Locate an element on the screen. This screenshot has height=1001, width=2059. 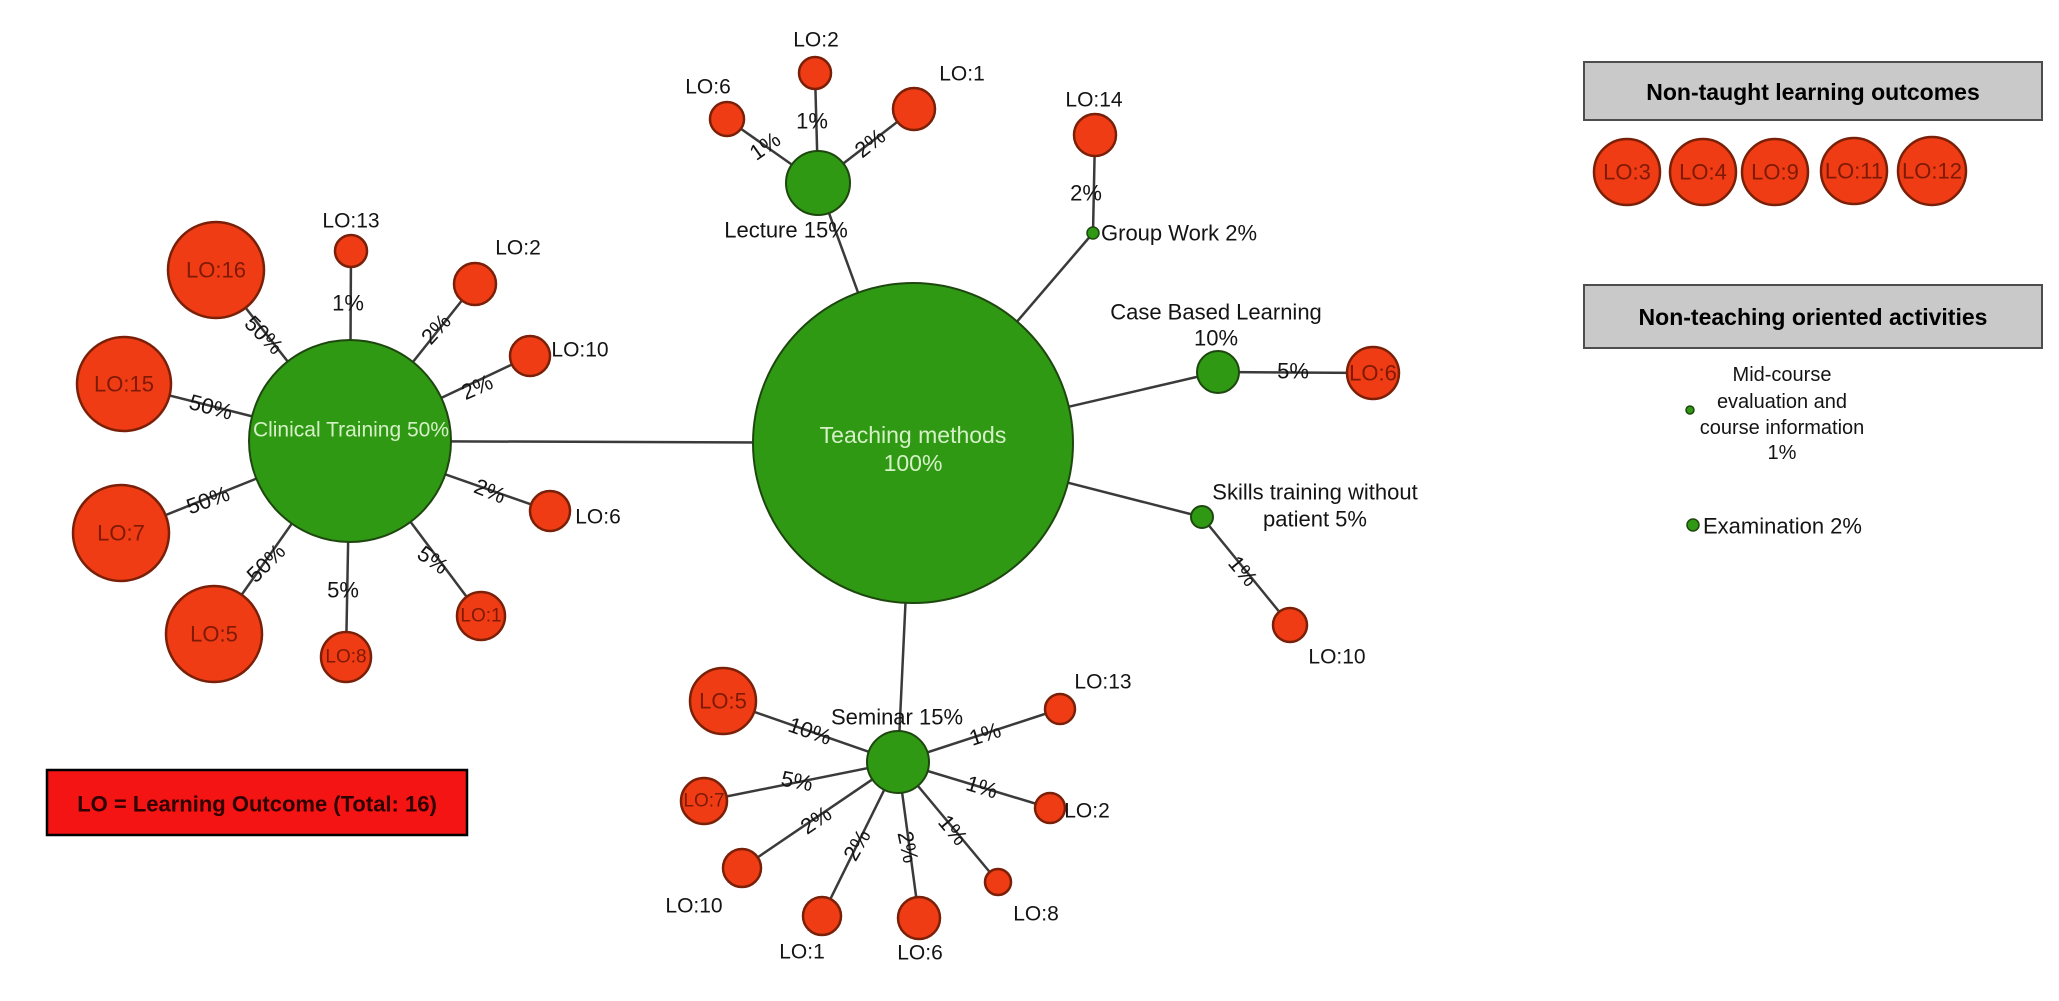
node-seminar is located at coordinates (898, 762).